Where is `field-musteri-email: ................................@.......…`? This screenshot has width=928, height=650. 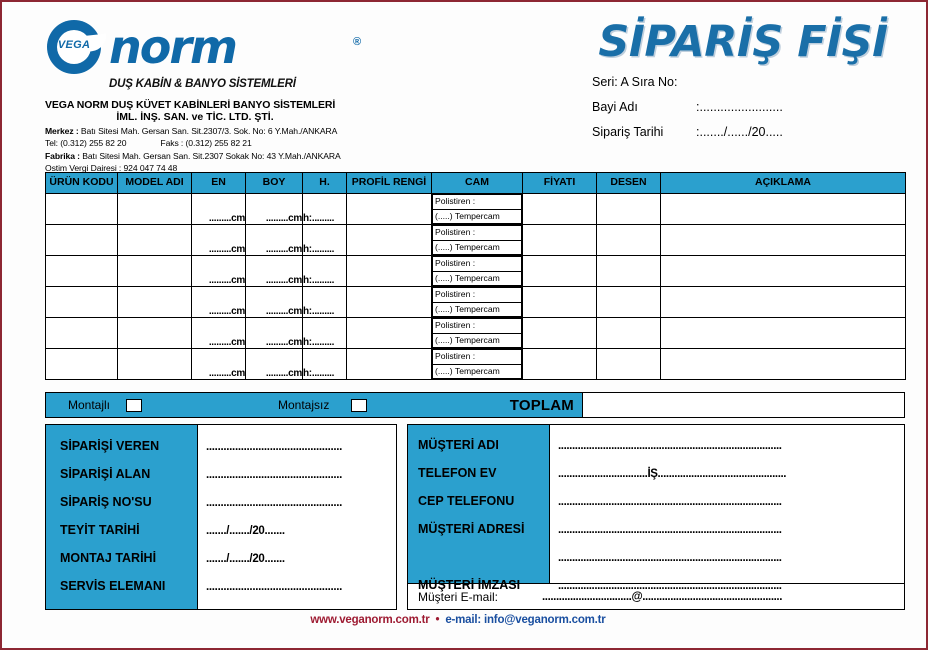 field-musteri-email: ................................@.......… is located at coordinates (662, 596).